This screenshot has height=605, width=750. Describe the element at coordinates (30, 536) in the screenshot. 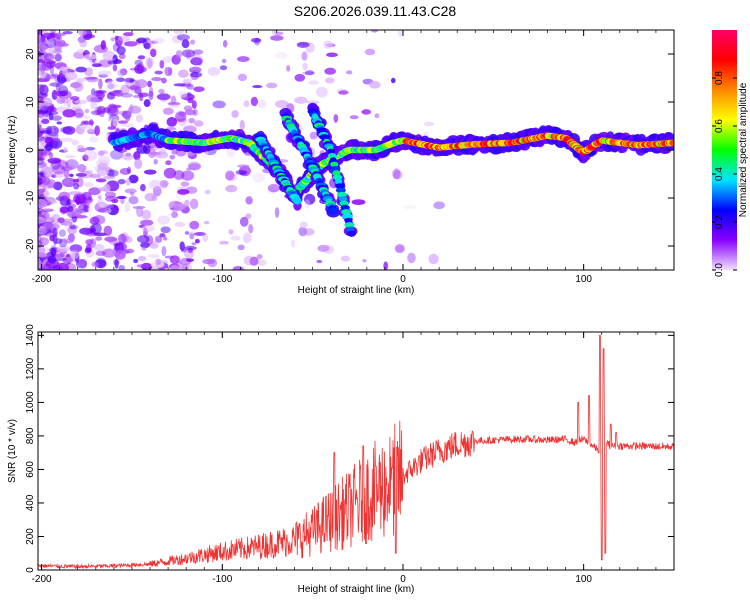

I see `y-tick-label: 200` at that location.